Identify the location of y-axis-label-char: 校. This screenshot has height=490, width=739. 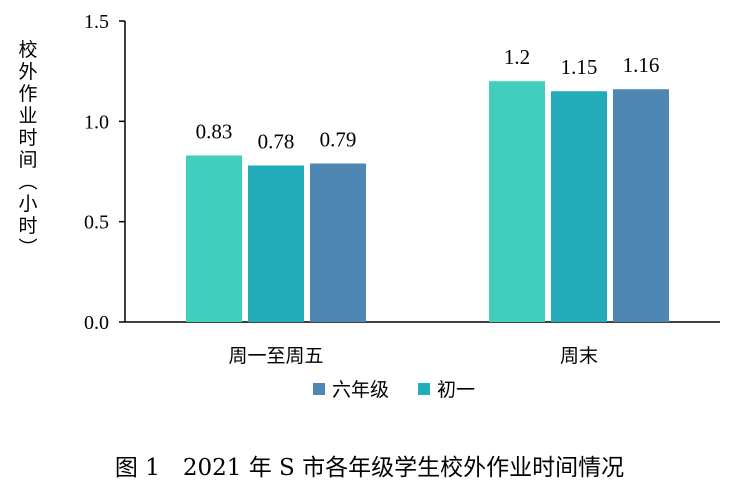
(27, 50).